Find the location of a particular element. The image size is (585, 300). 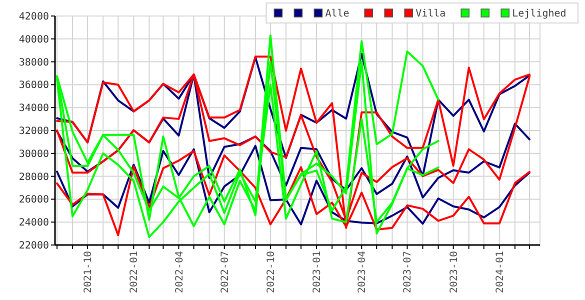

legend-label: Lejlighed is located at coordinates (539, 14).